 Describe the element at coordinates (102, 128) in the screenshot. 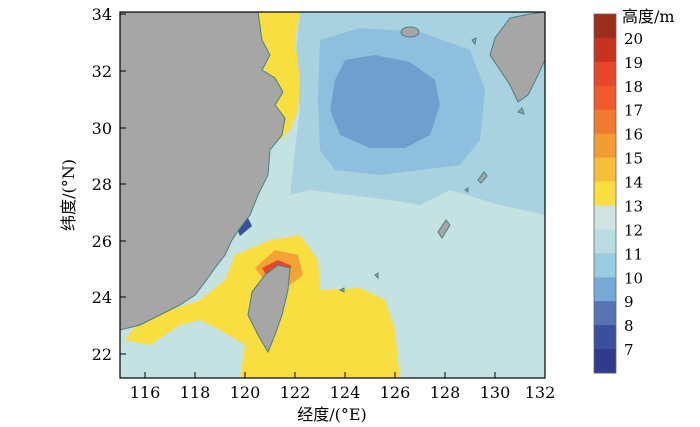

I see `y-tick-label: 30` at that location.